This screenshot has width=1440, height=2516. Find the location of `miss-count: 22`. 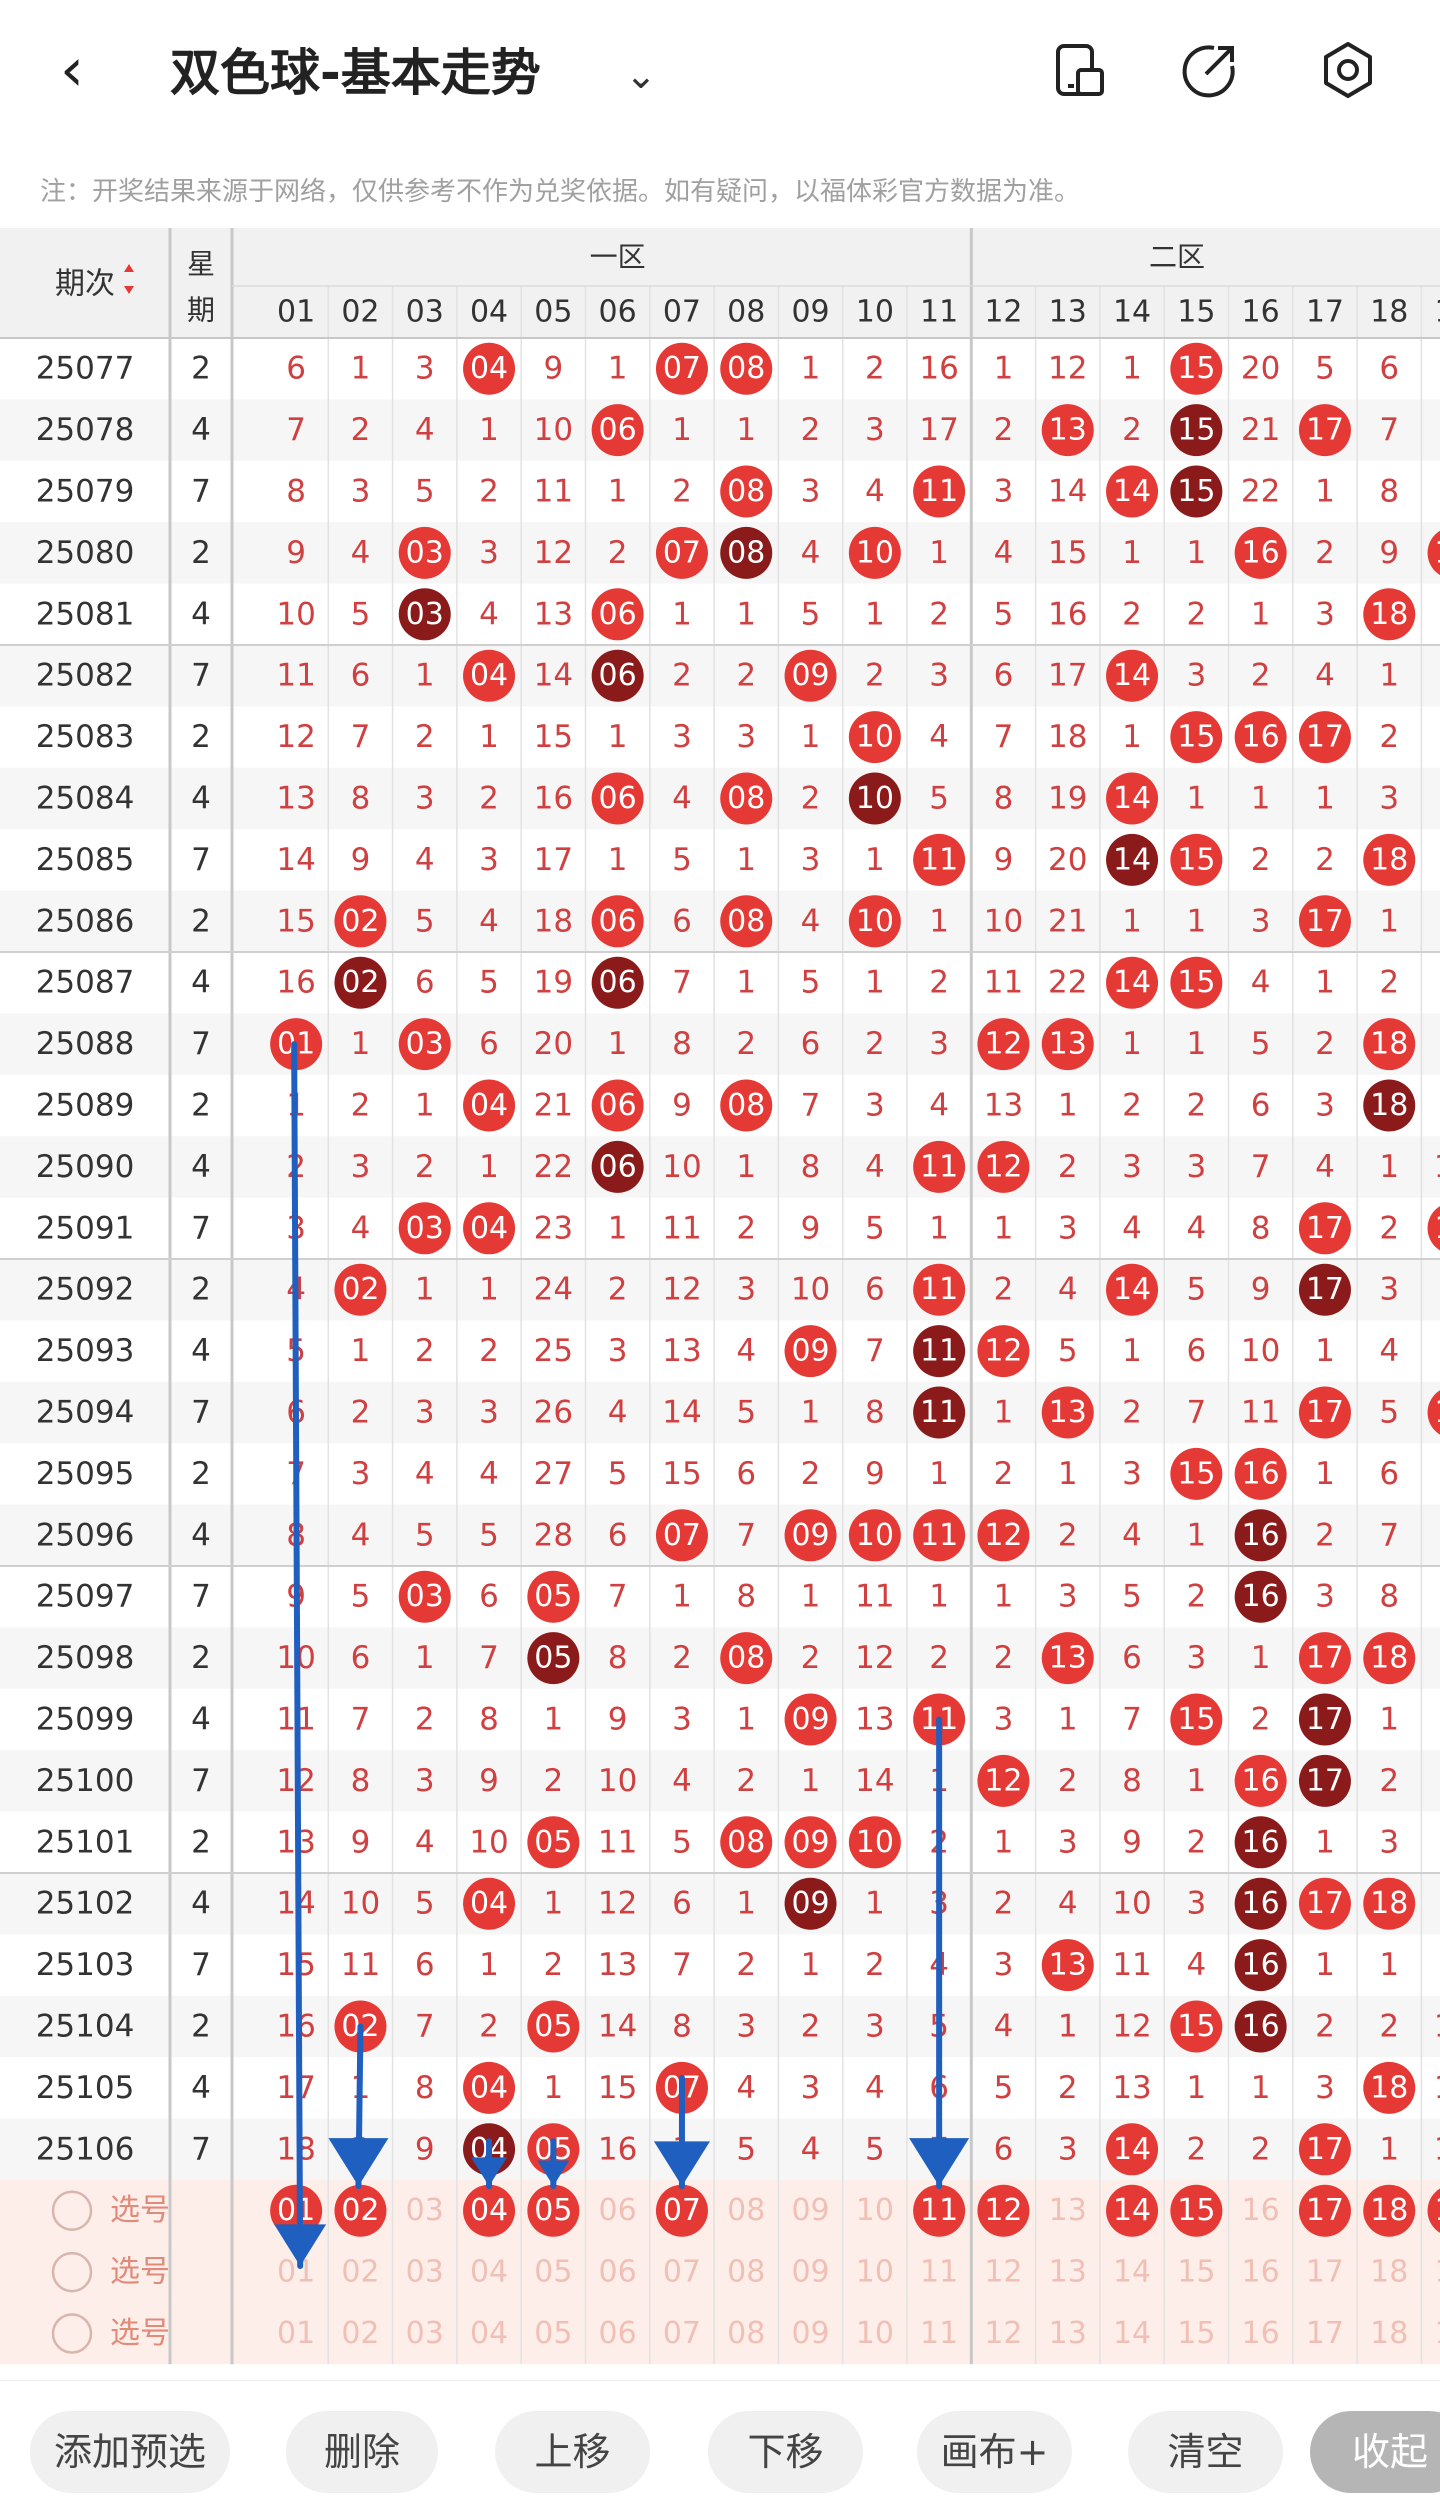

miss-count: 22 is located at coordinates (553, 1167).